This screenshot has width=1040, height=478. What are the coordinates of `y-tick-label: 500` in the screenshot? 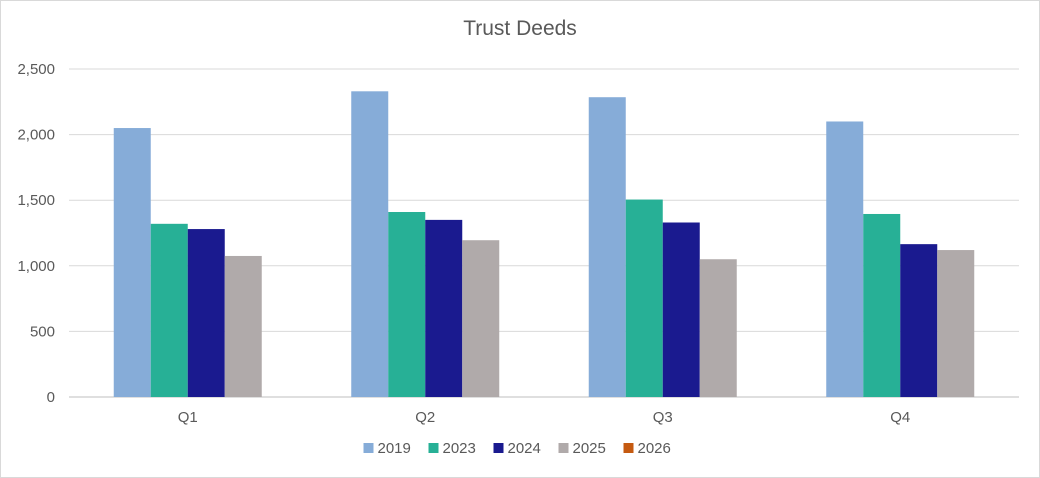 It's located at (42, 331).